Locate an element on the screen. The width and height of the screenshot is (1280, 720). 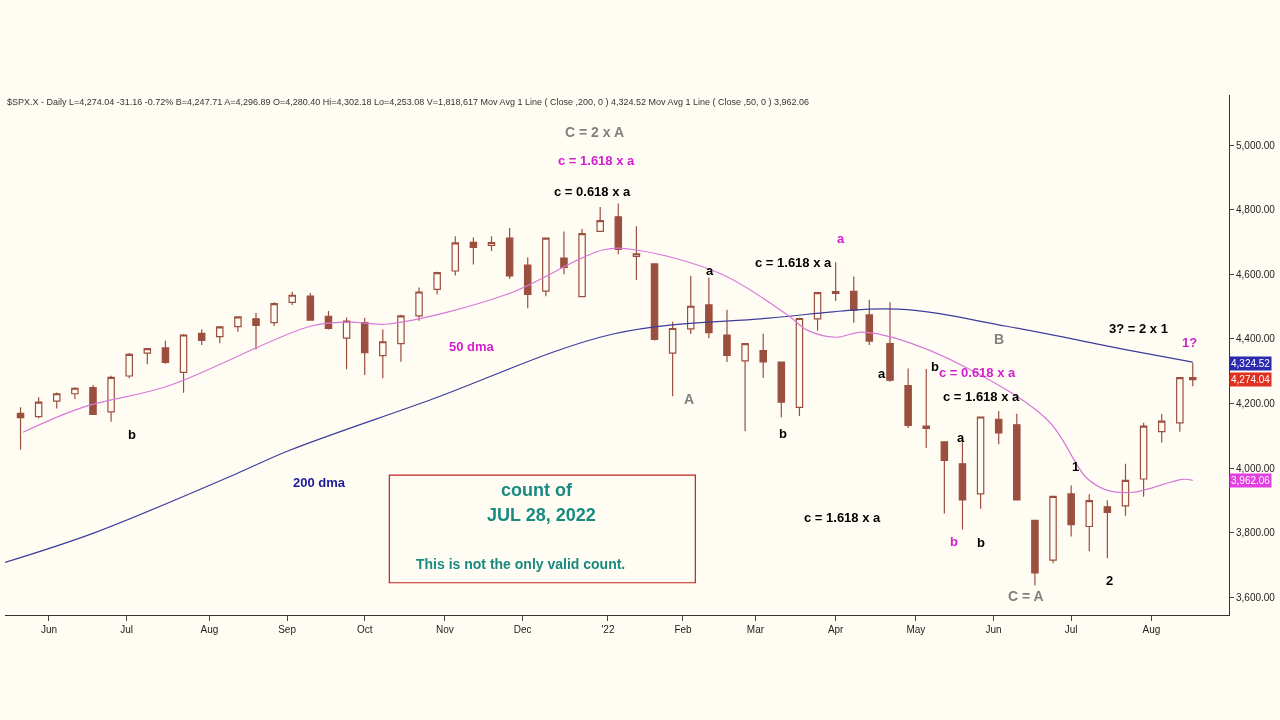
y-tick-label: 4,000.00 is located at coordinates (1256, 468).